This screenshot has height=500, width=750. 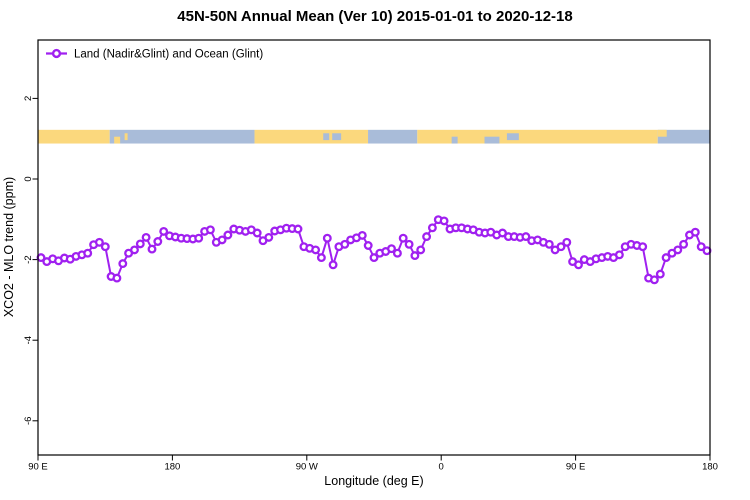 What do you see at coordinates (373, 464) in the screenshot?
I see `x-axis-ticks: 90 E 180 90 W 0 90 E 180` at bounding box center [373, 464].